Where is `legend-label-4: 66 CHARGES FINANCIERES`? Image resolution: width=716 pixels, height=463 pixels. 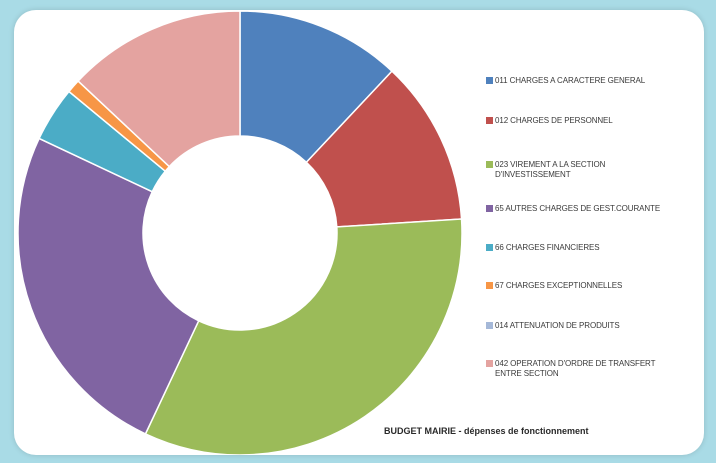 legend-label-4: 66 CHARGES FINANCIERES is located at coordinates (547, 247).